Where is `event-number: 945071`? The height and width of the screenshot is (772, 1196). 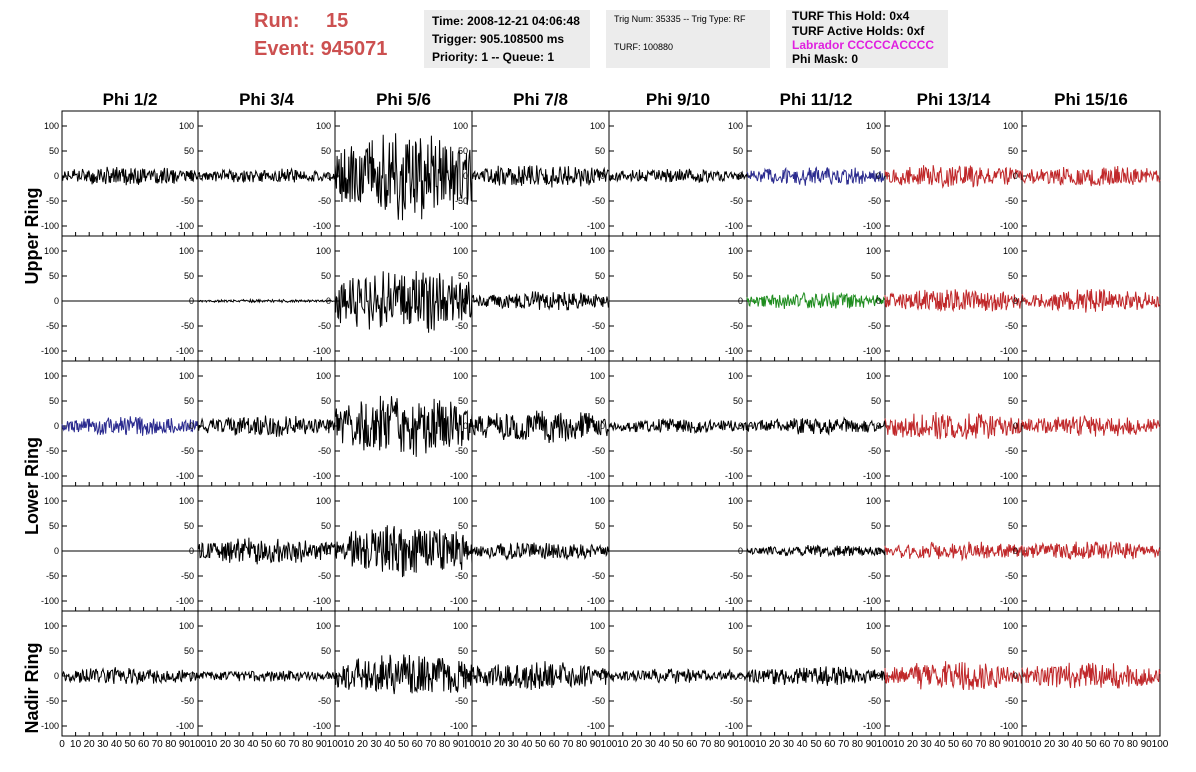
event-number: 945071 is located at coordinates (354, 49).